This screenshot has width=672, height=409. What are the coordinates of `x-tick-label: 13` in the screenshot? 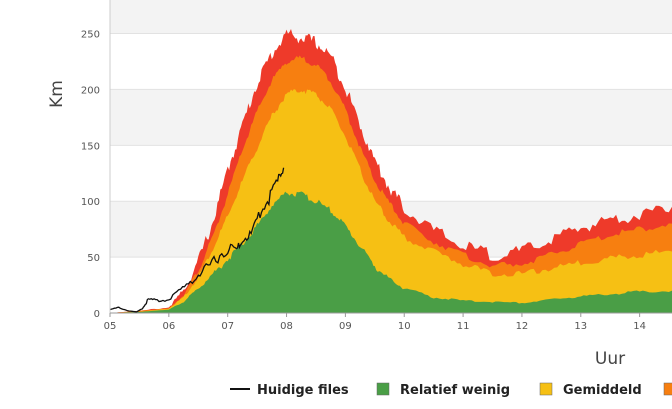 It's located at (580, 326).